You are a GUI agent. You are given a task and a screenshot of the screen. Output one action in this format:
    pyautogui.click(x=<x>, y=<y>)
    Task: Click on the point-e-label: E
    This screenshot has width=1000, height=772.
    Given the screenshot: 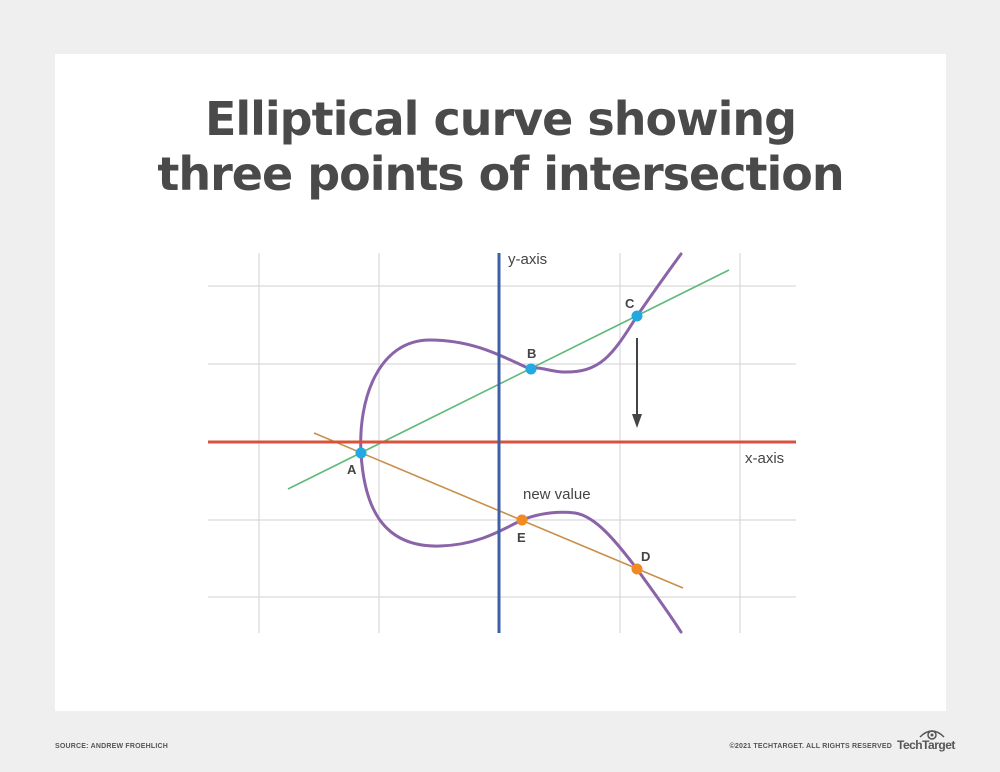 What is the action you would take?
    pyautogui.click(x=521, y=537)
    